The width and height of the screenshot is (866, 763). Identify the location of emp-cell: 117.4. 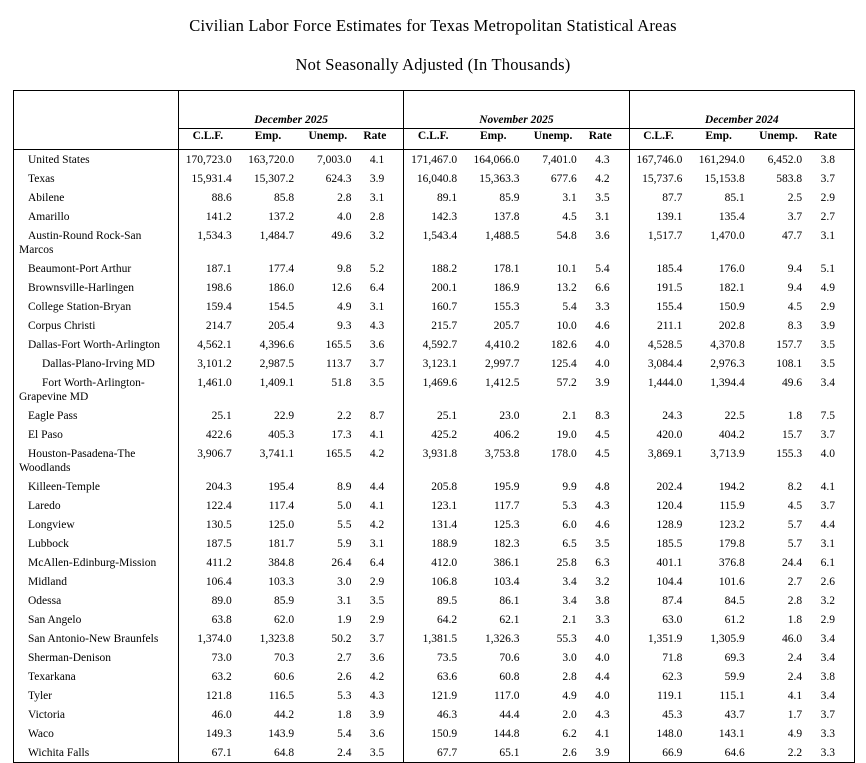
(281, 505).